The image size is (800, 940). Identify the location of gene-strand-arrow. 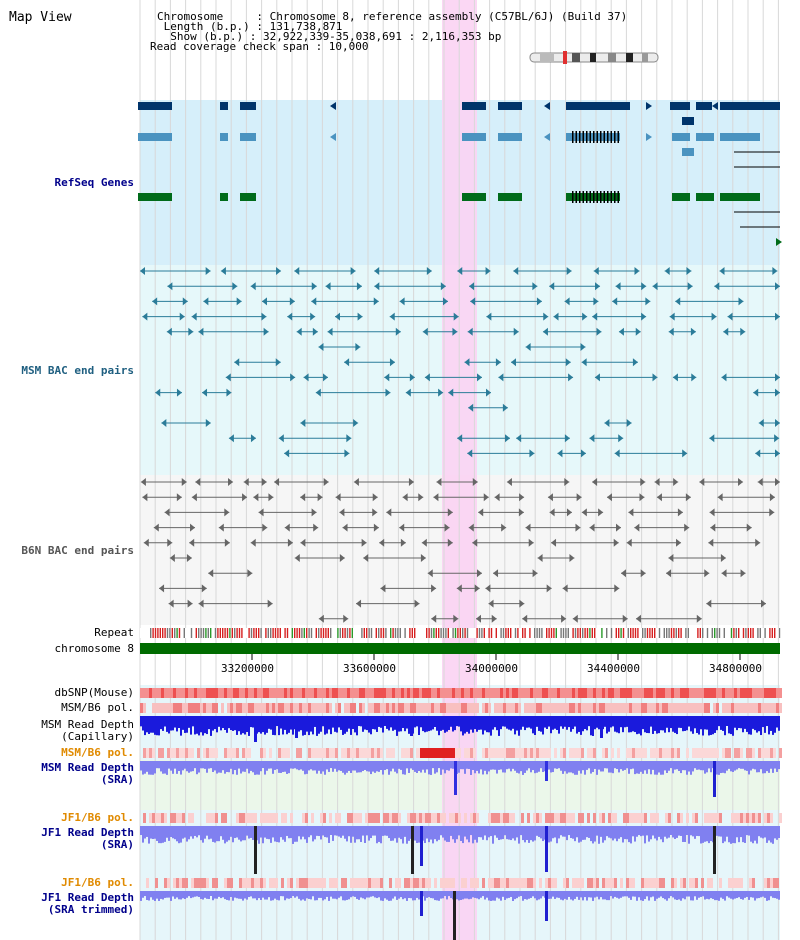
(333, 106).